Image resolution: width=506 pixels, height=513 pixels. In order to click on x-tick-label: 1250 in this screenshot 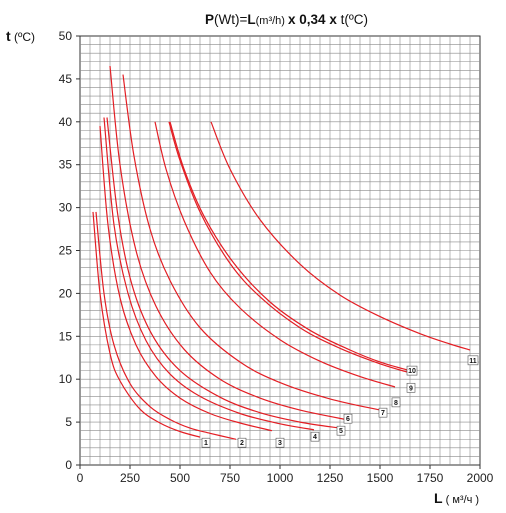, I will do `click(330, 478)`.